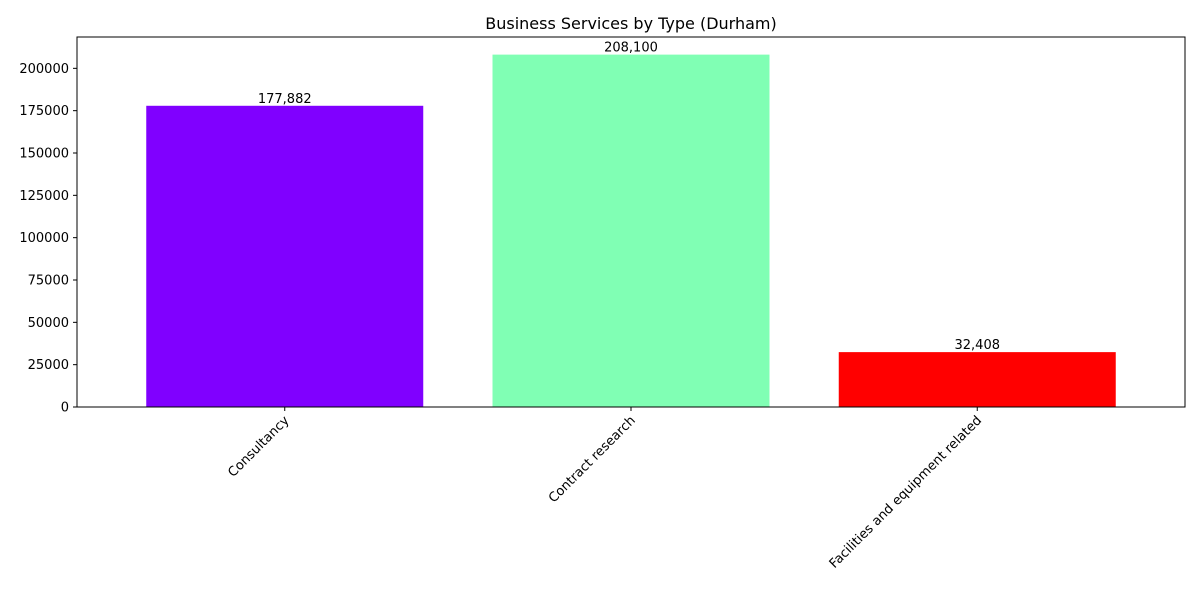 Image resolution: width=1200 pixels, height=600 pixels. Describe the element at coordinates (592, 459) in the screenshot. I see `x-tick-label: Contract research` at that location.